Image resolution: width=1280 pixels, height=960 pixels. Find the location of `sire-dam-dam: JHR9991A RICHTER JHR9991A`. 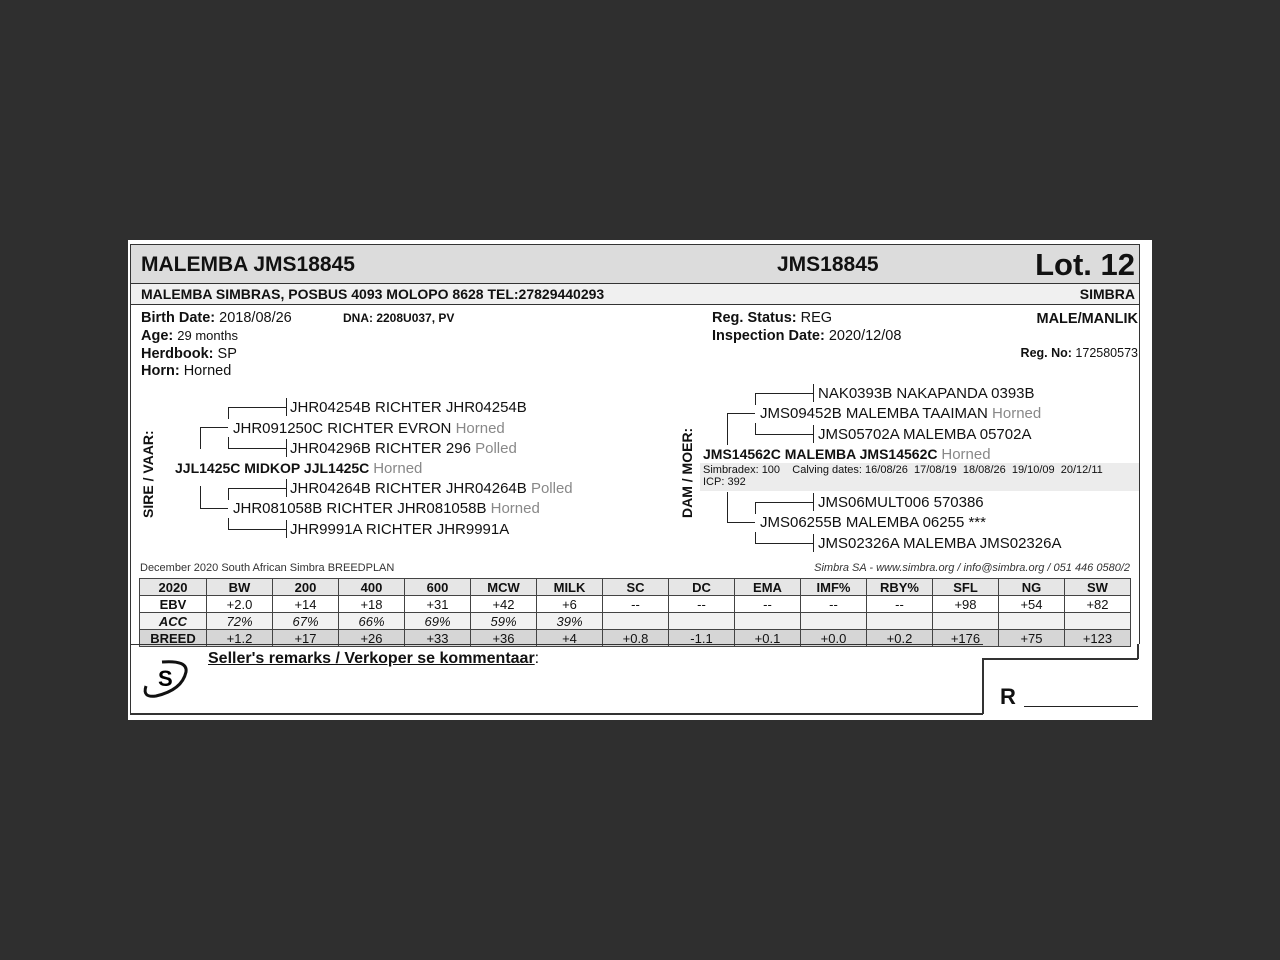

sire-dam-dam: JHR9991A RICHTER JHR9991A is located at coordinates (400, 529).